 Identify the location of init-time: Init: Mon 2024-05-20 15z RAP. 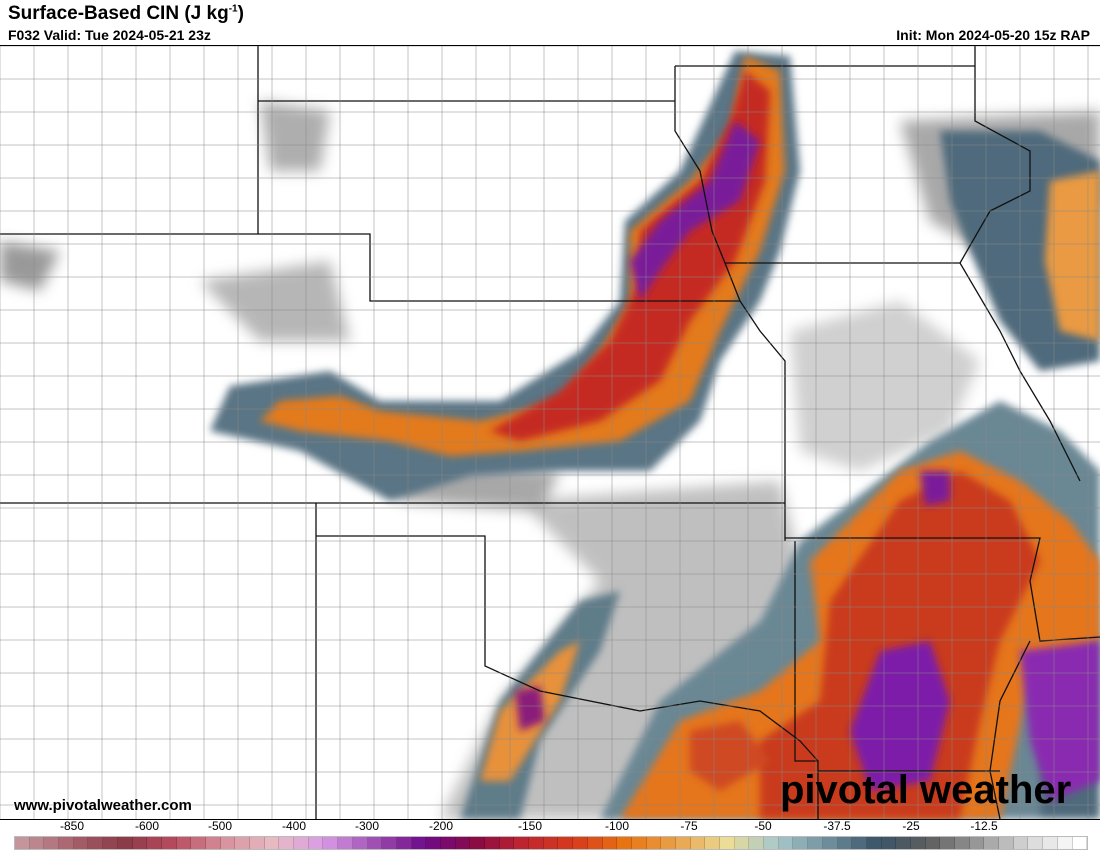
(993, 35).